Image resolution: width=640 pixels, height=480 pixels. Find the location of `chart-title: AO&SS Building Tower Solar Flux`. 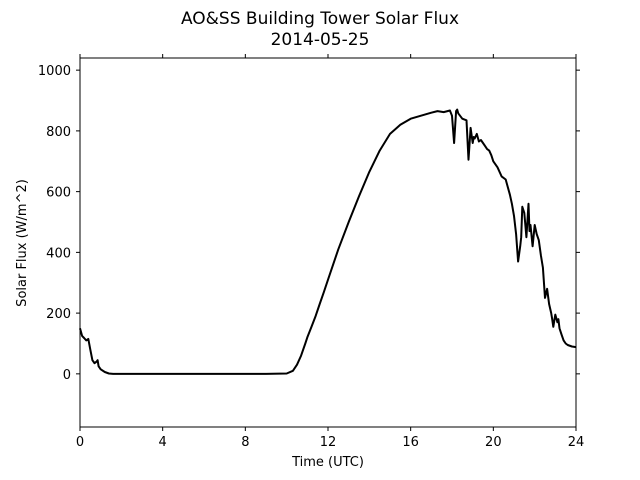

chart-title: AO&SS Building Tower Solar Flux is located at coordinates (320, 19).